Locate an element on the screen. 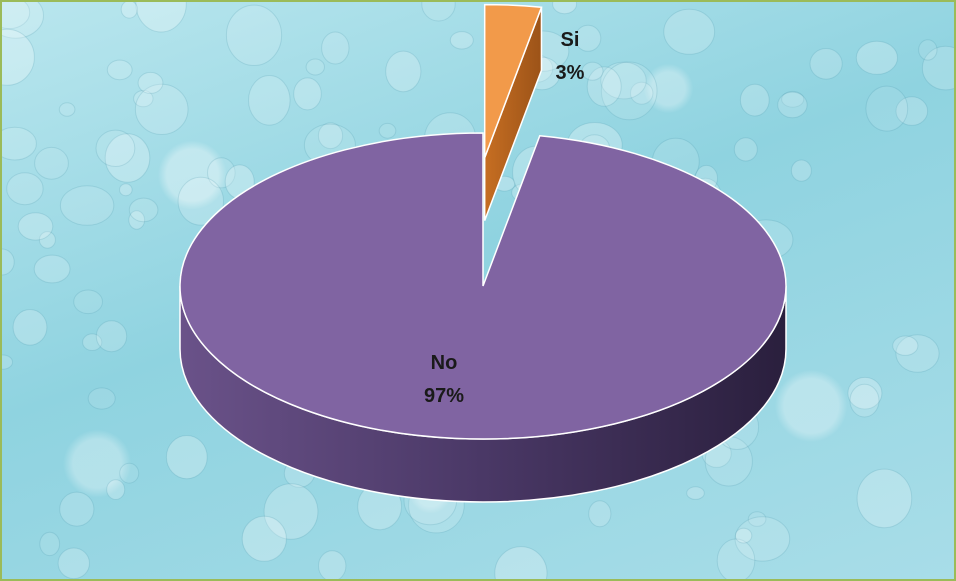 The height and width of the screenshot is (581, 956). label-si-name: Si is located at coordinates (570, 40).